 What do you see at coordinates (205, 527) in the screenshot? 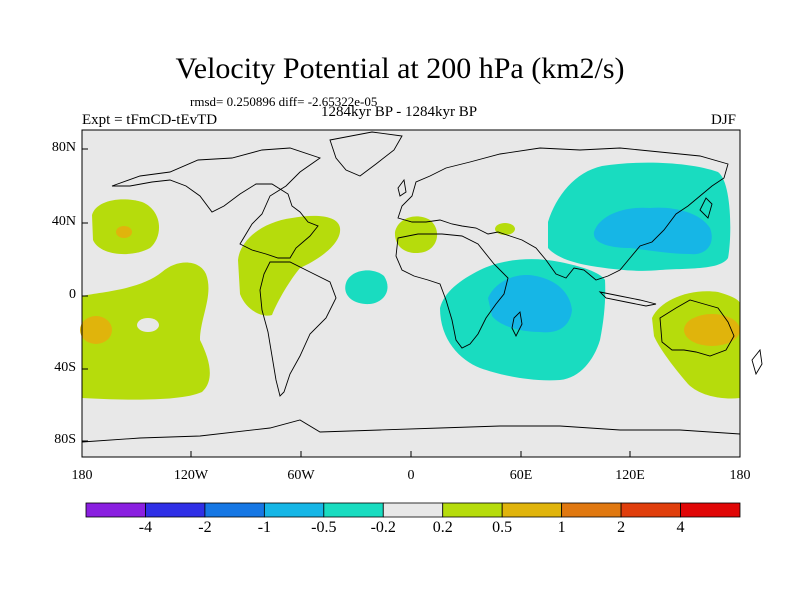
I see `colorbar-label: -2` at bounding box center [205, 527].